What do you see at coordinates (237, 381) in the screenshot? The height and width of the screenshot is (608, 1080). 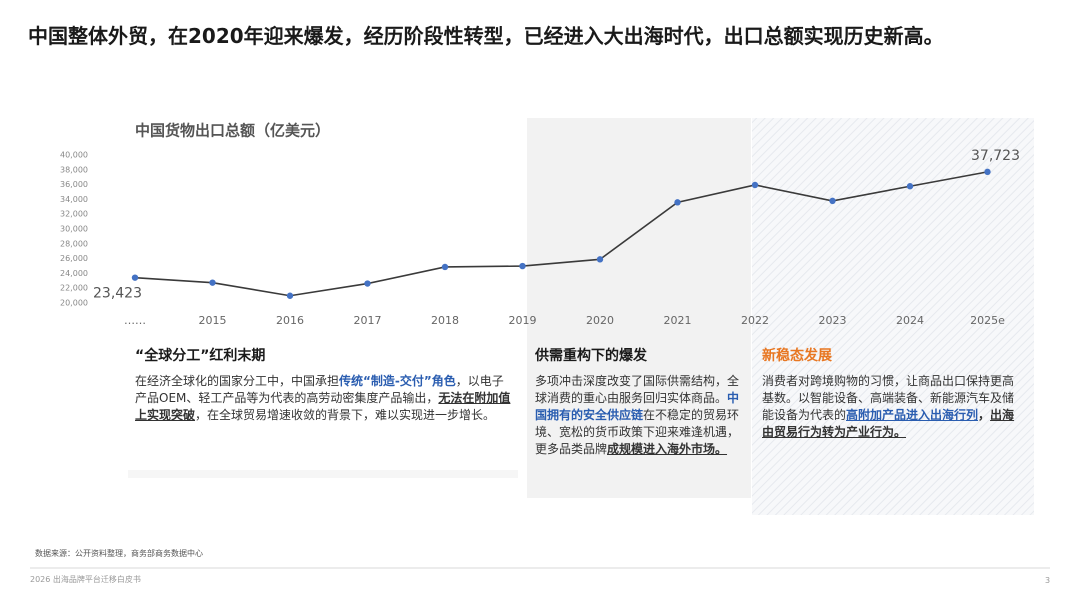 I see `text: 在经济全球化的国家分工中，中国承担` at bounding box center [237, 381].